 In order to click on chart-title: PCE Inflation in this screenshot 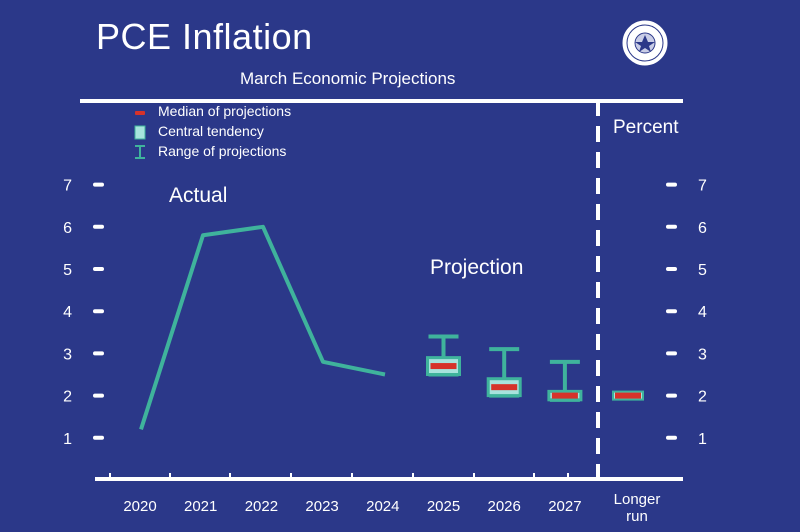, I will do `click(204, 36)`.